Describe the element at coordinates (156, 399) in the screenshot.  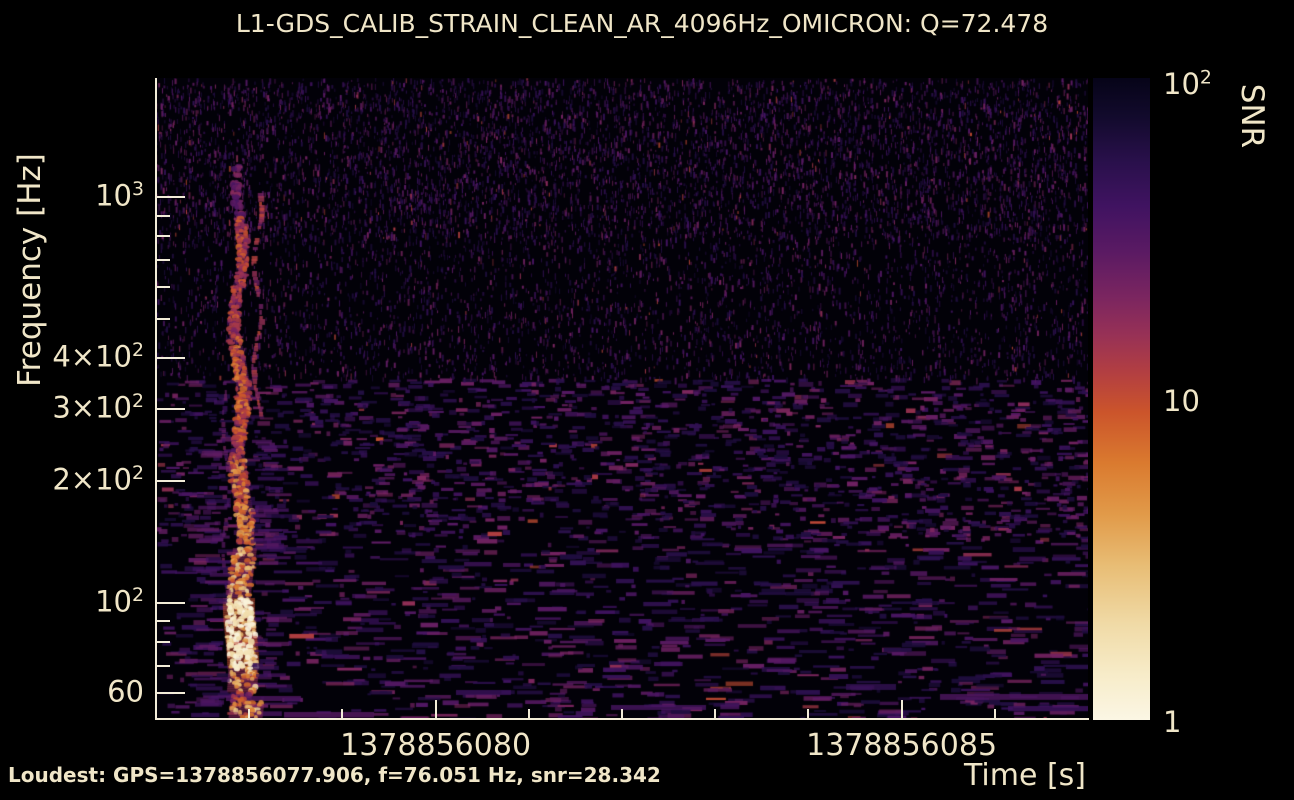
I see `left-axis-spine` at that location.